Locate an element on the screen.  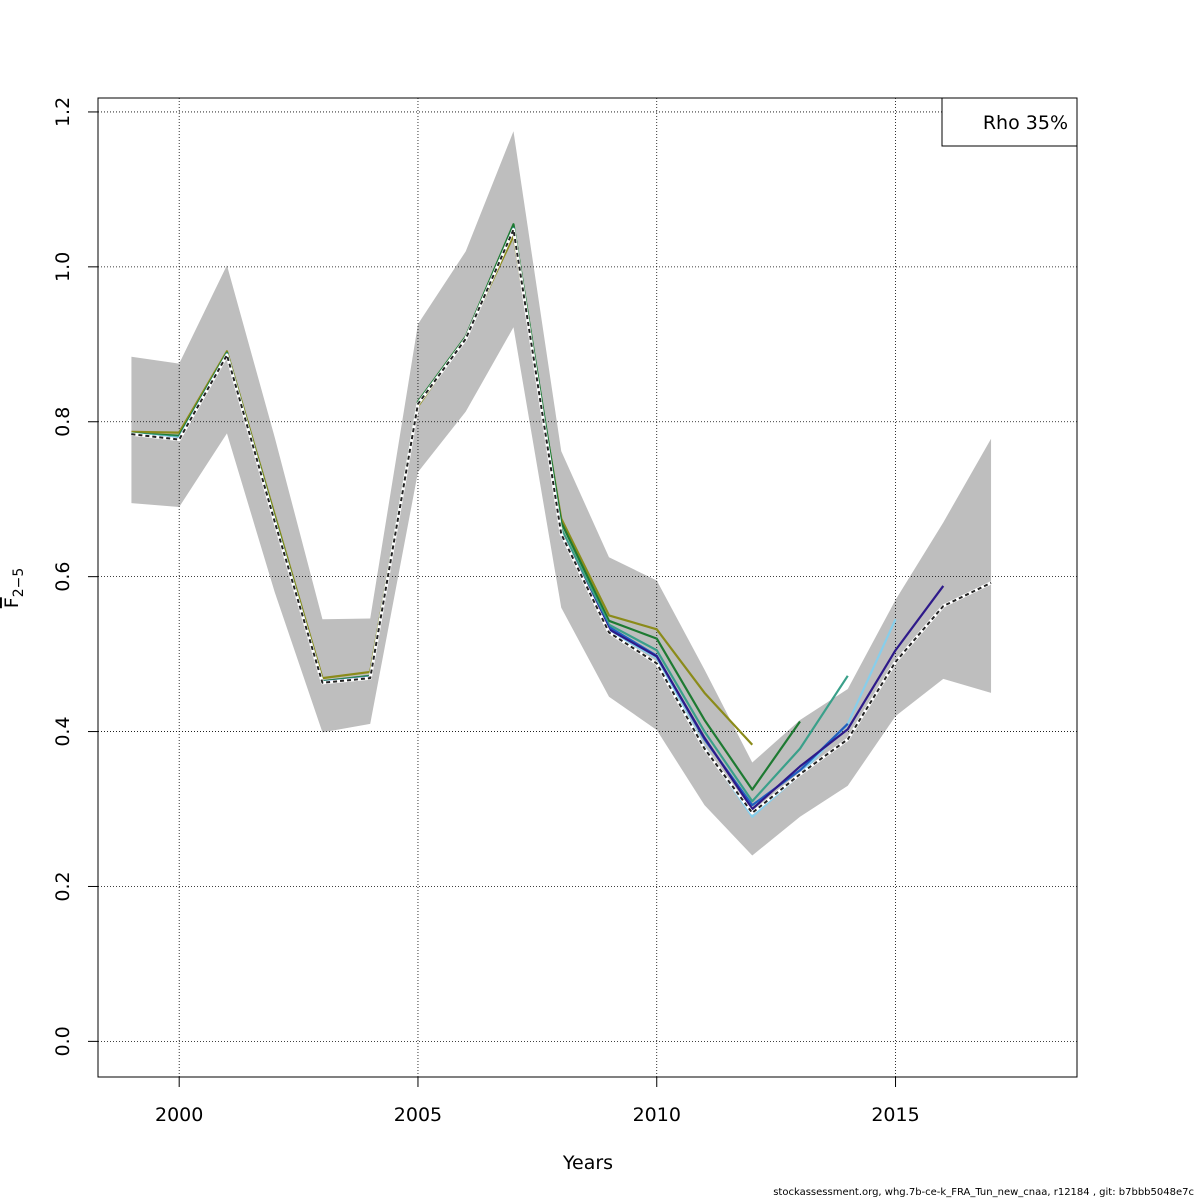
y-axis-title-main: F is located at coordinates (12, 602).